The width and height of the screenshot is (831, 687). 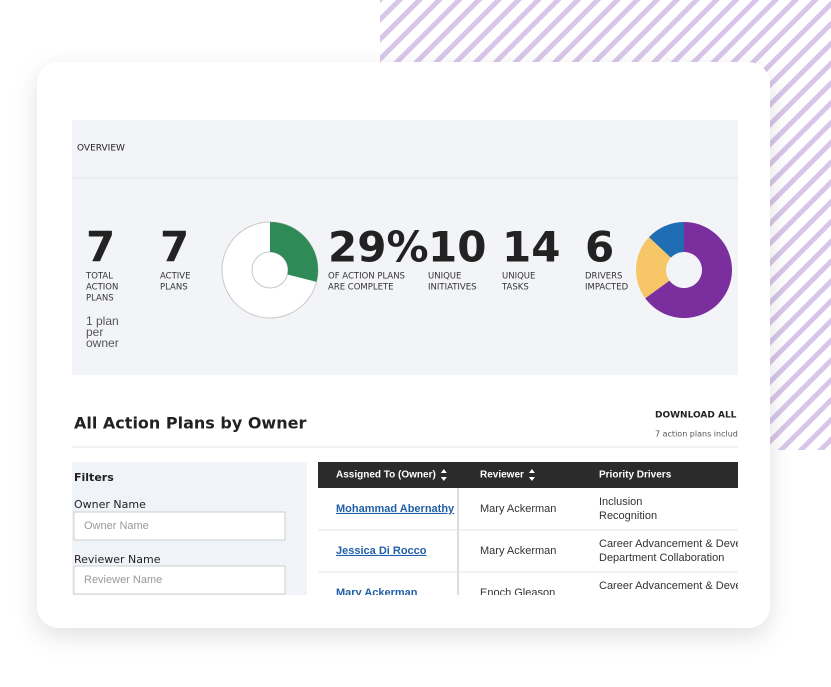 I want to click on priority-driver: Recognition, so click(x=628, y=516).